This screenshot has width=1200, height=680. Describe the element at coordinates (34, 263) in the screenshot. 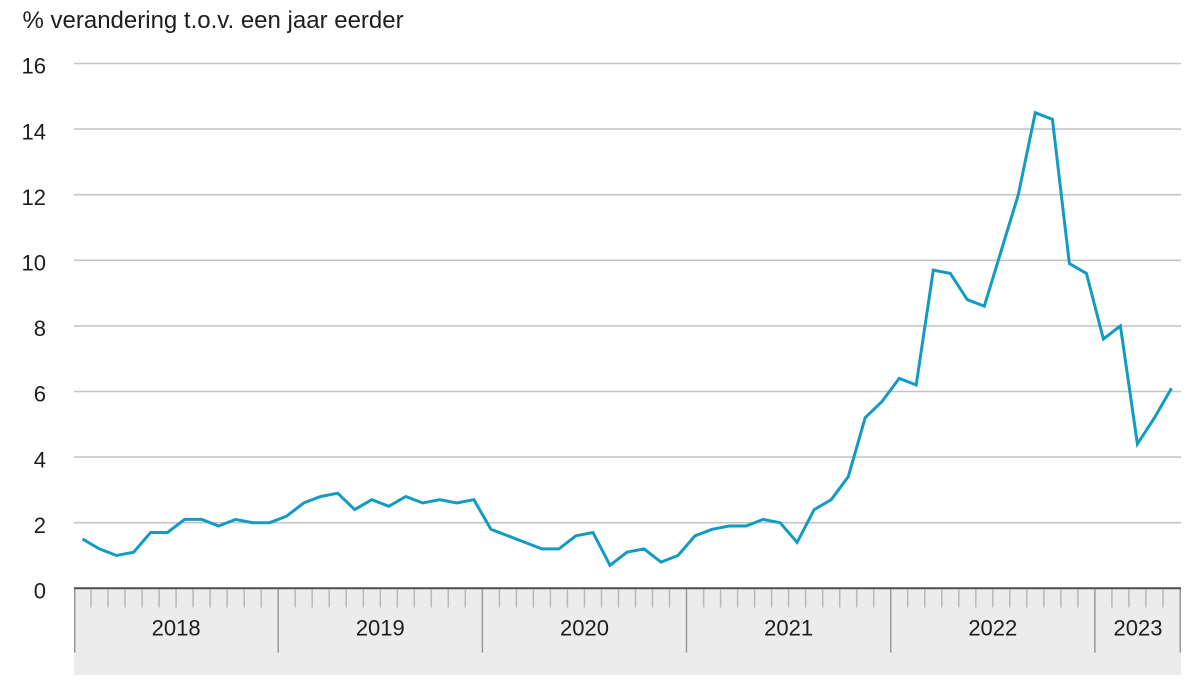

I see `svg-text: 10` at that location.